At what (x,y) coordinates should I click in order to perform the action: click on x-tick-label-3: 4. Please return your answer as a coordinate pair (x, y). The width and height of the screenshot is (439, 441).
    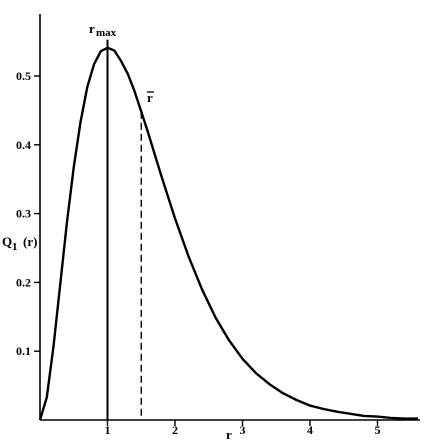
    Looking at the image, I should click on (310, 430).